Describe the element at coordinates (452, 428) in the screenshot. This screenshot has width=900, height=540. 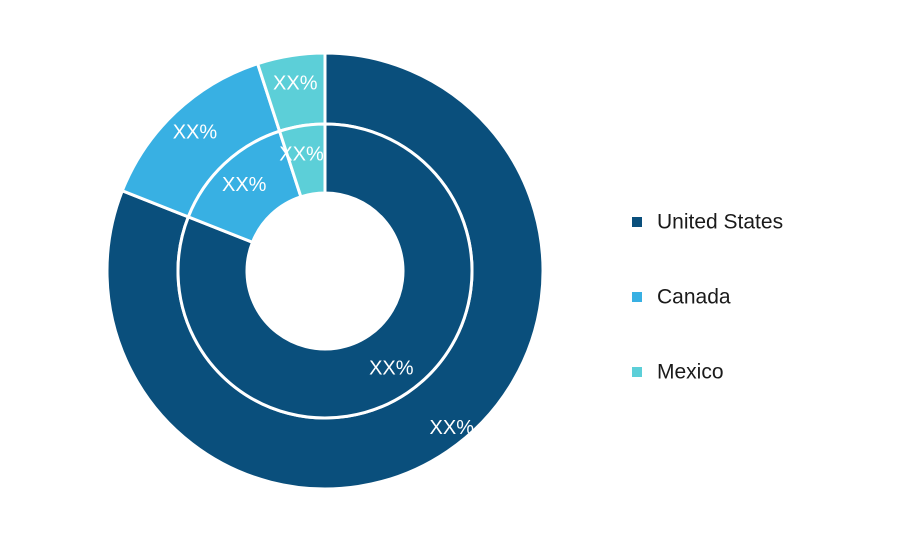
I see `outer-slice-label-united-states: XX%` at that location.